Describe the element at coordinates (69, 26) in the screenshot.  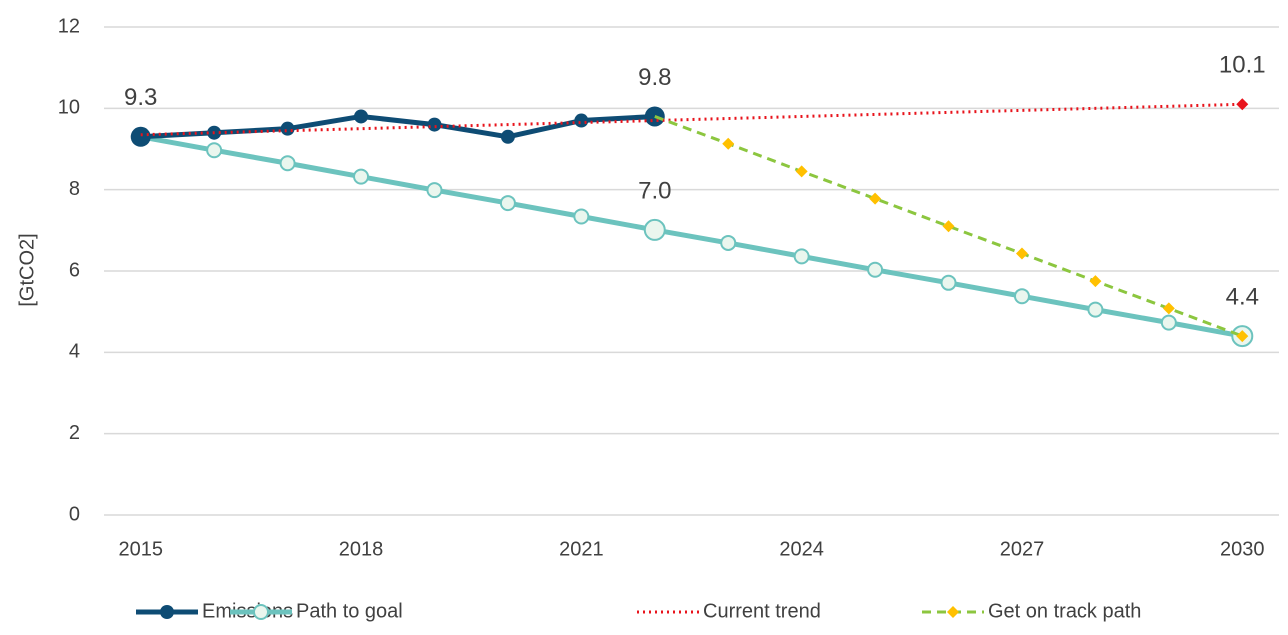
I see `y-tick-label: 12` at that location.